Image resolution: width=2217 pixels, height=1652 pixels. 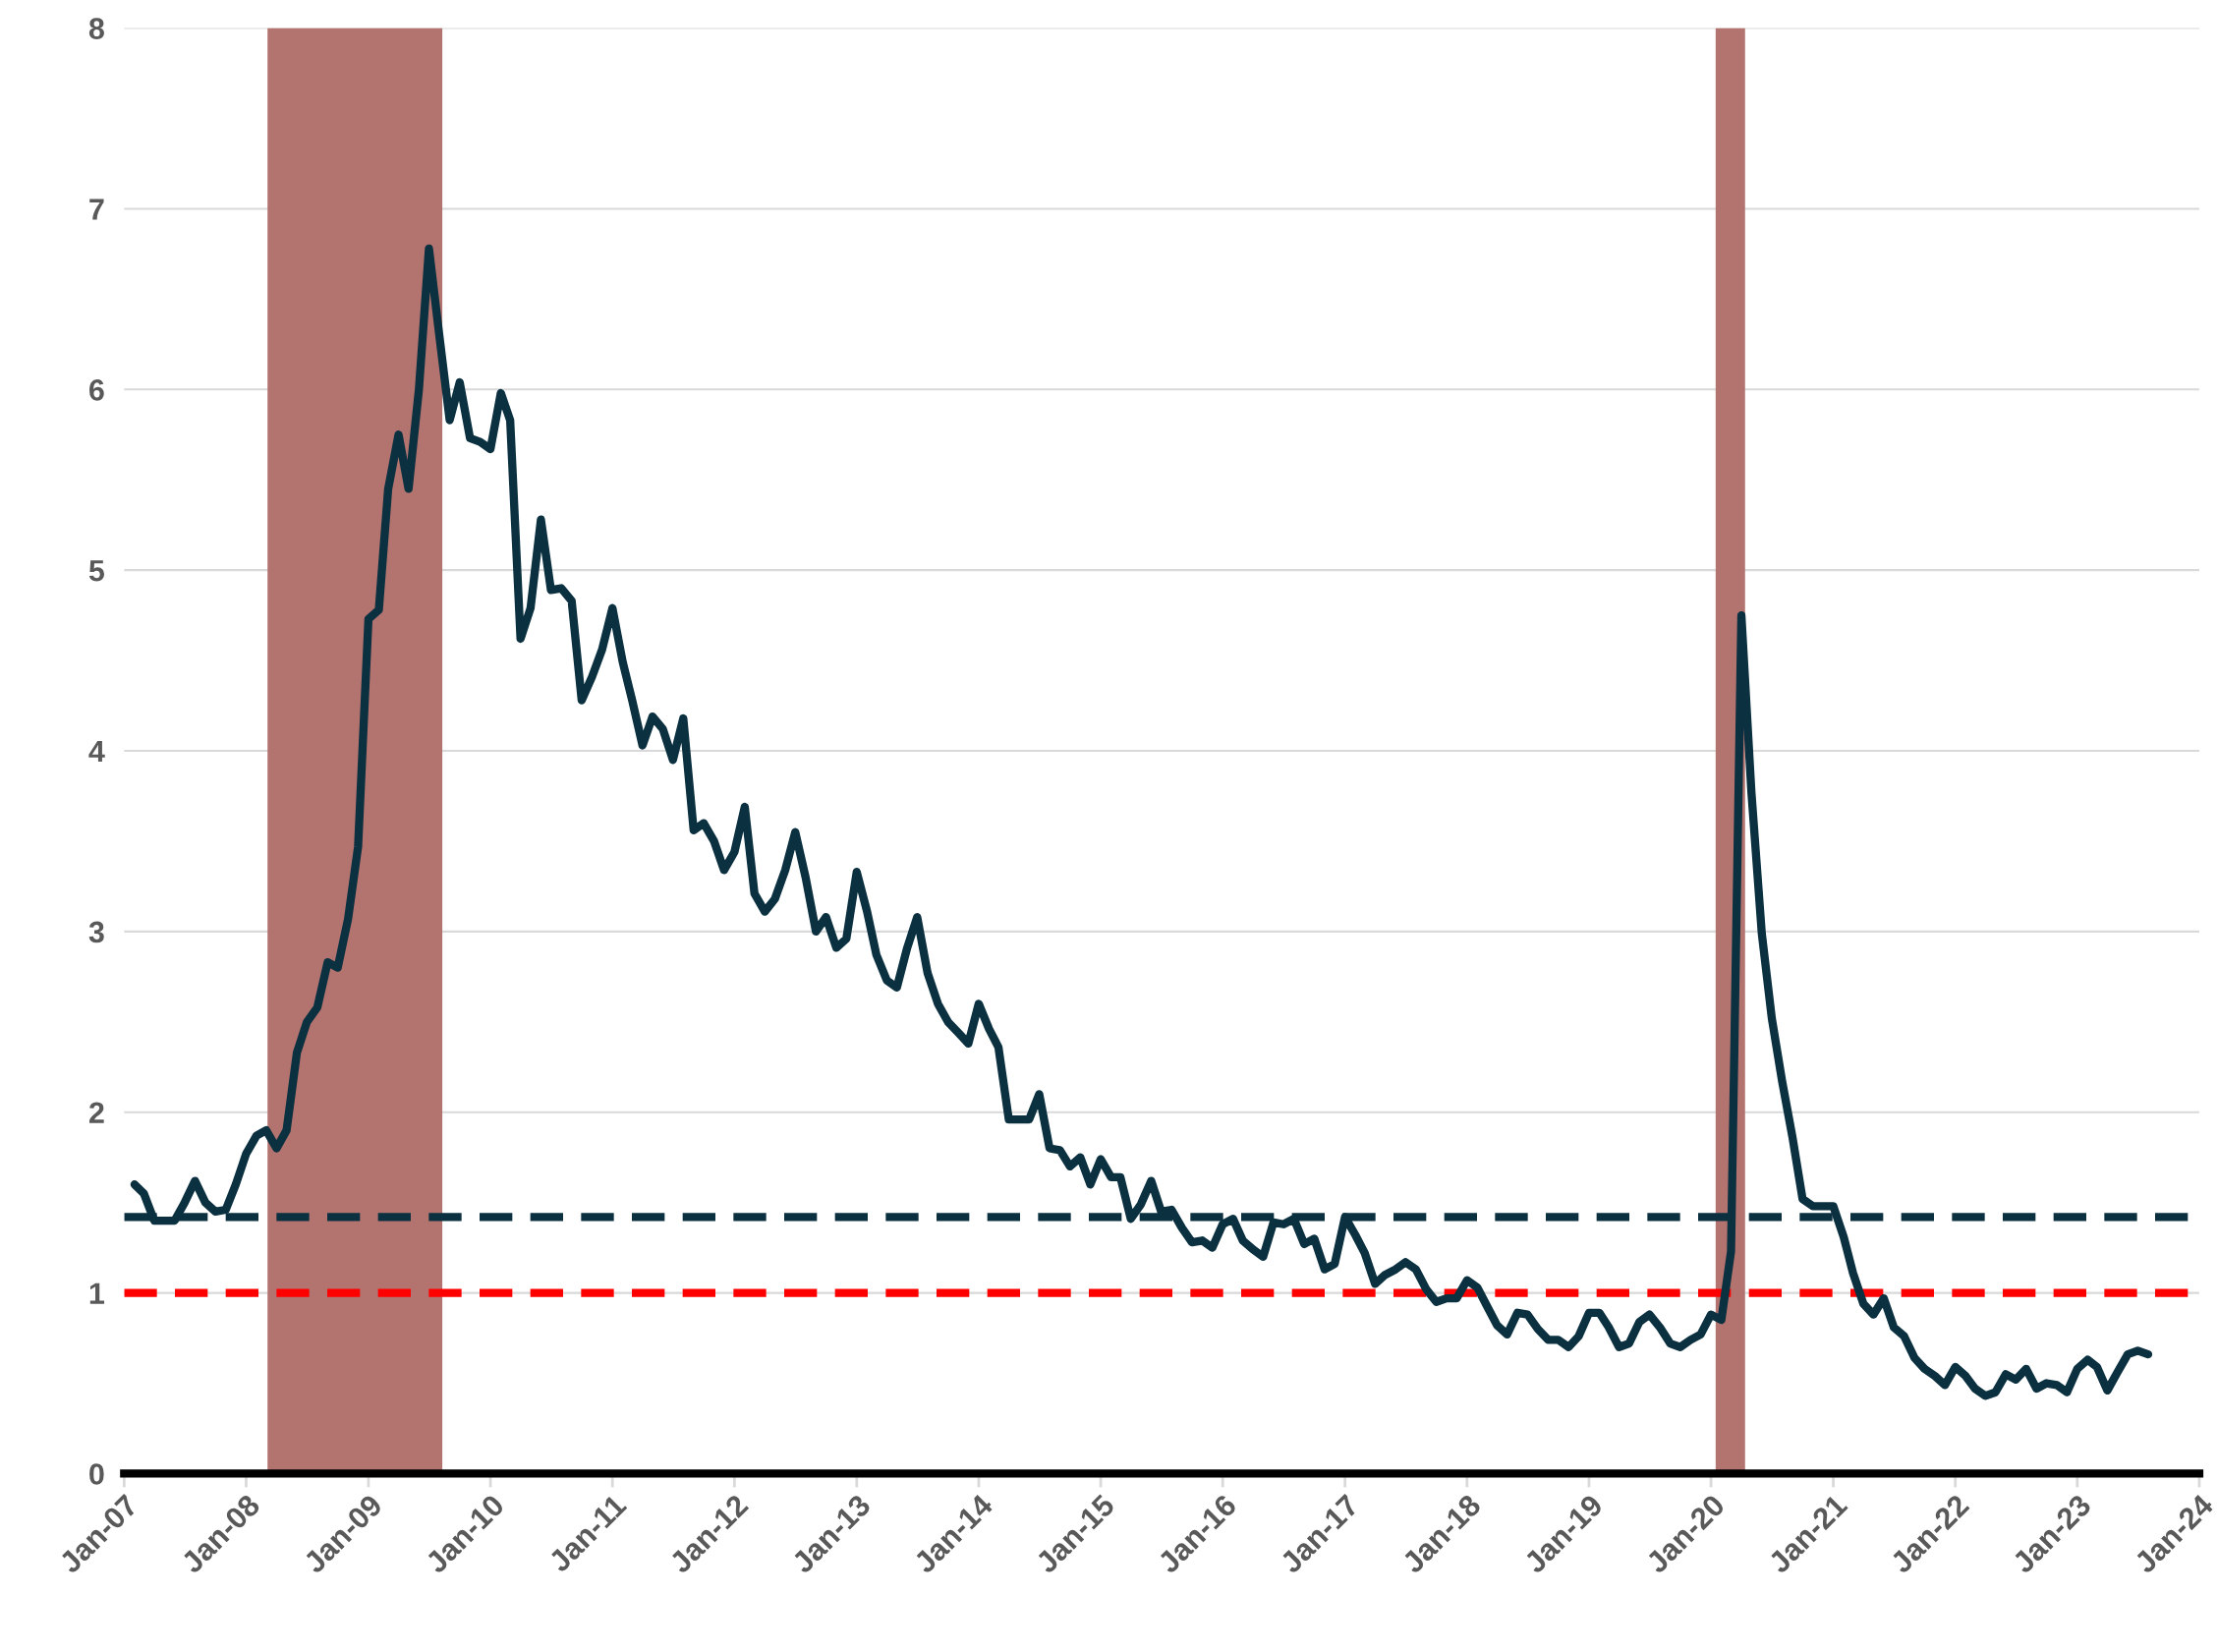 I want to click on y-tick-label: 6, so click(x=97, y=390).